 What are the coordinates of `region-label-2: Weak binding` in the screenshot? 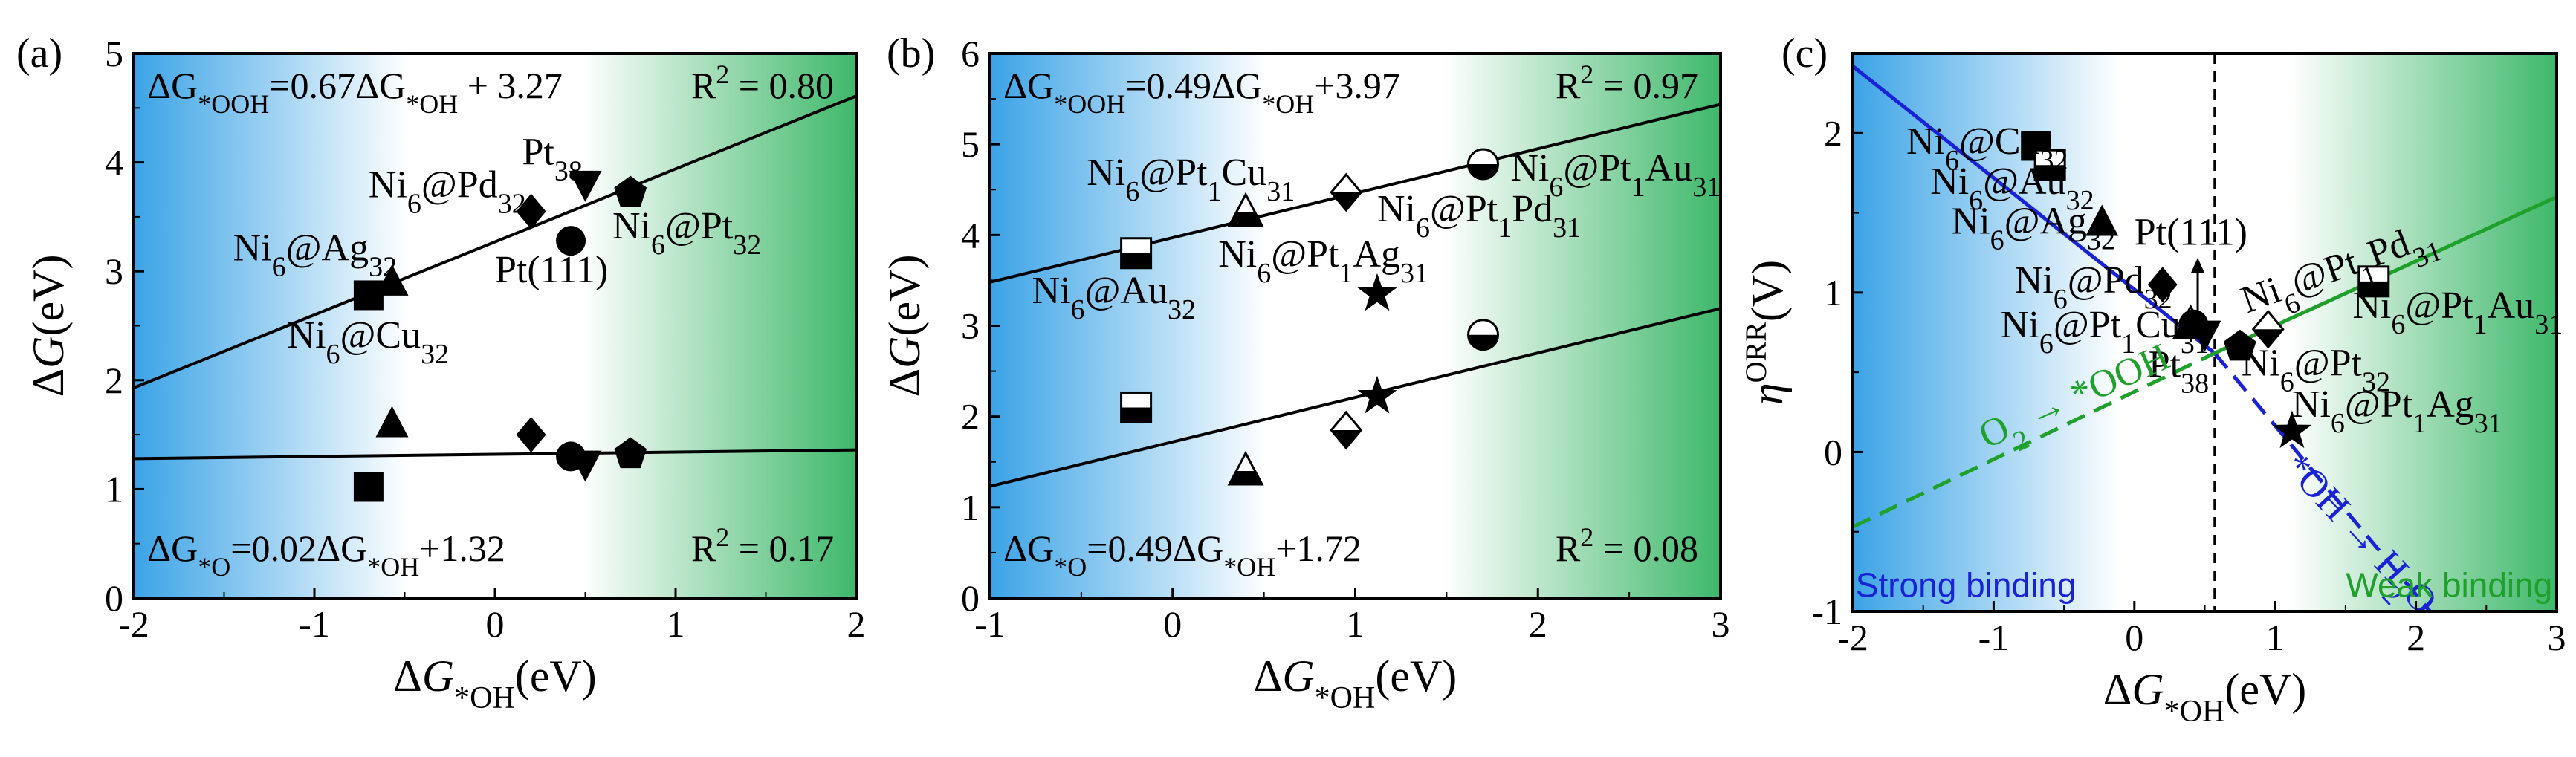 It's located at (2449, 585).